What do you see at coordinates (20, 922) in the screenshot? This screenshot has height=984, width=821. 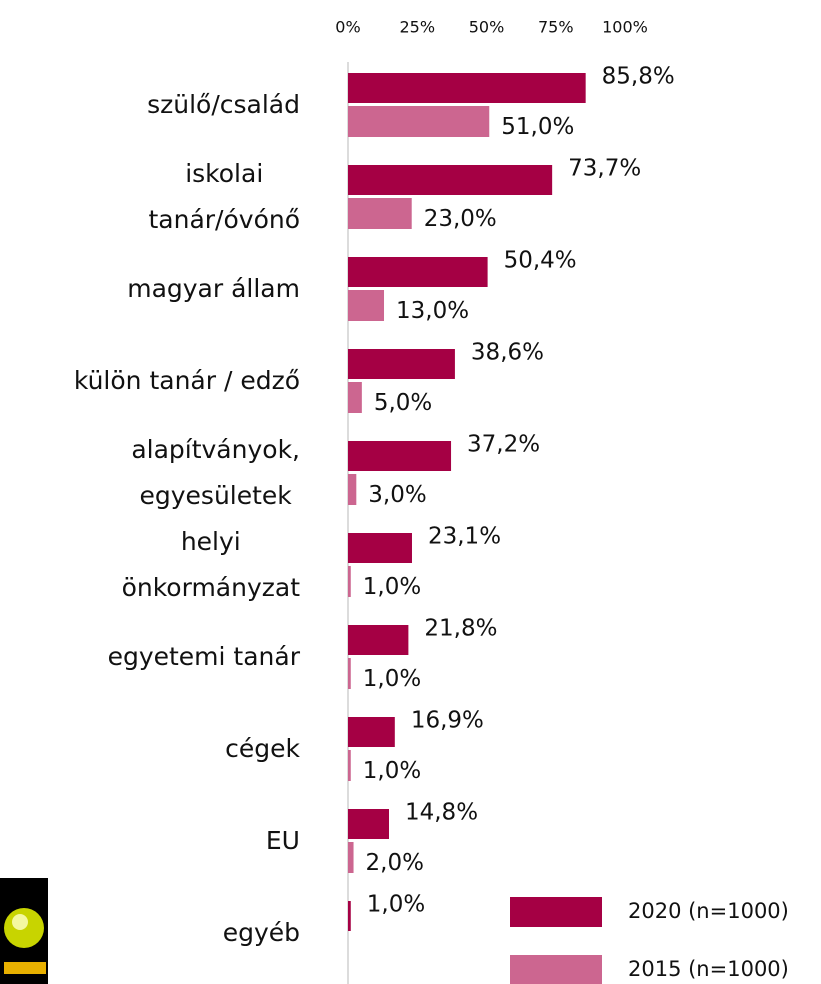 I see `logo-highlight` at bounding box center [20, 922].